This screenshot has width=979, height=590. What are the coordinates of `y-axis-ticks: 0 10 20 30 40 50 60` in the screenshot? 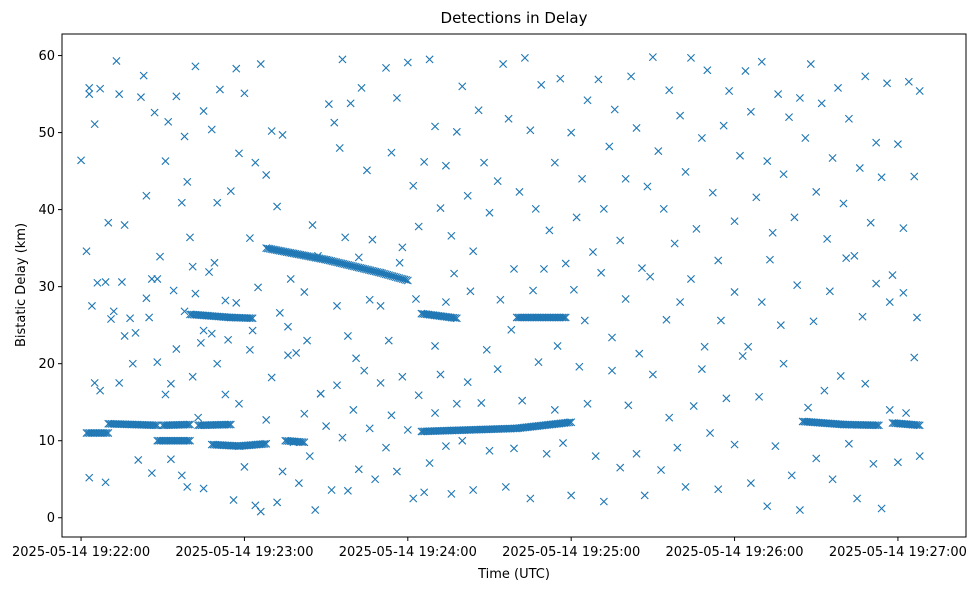 It's located at (50, 287).